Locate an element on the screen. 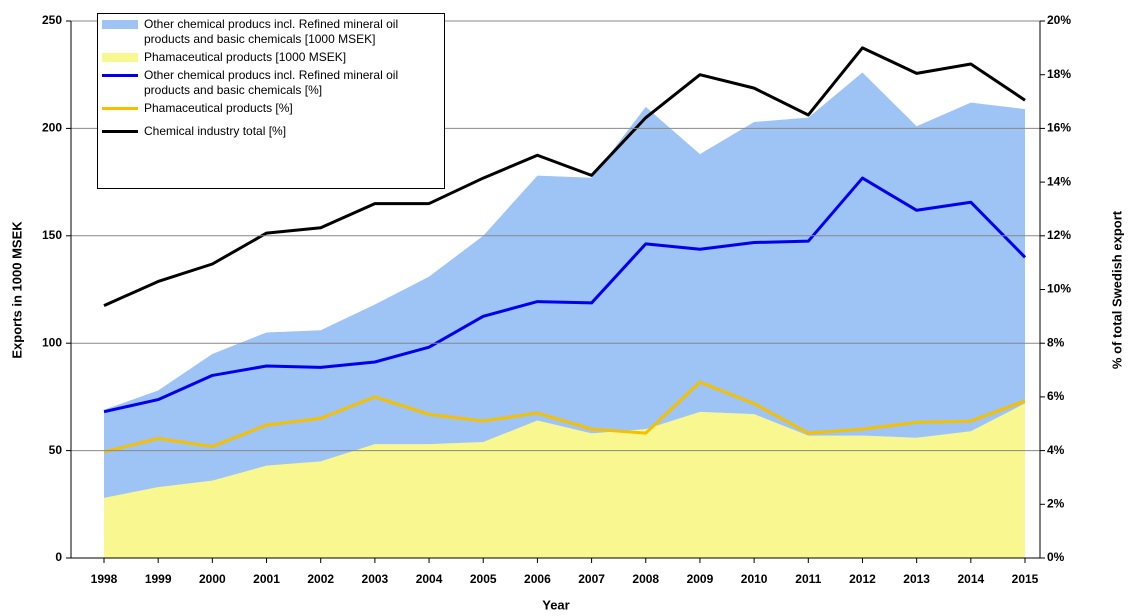  y2-tick-label: 18% is located at coordinates (1059, 74).